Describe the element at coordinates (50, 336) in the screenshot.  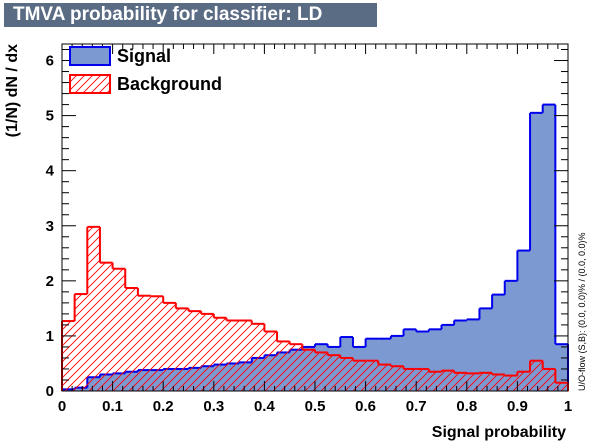
I see `y-tick-label: 1` at that location.